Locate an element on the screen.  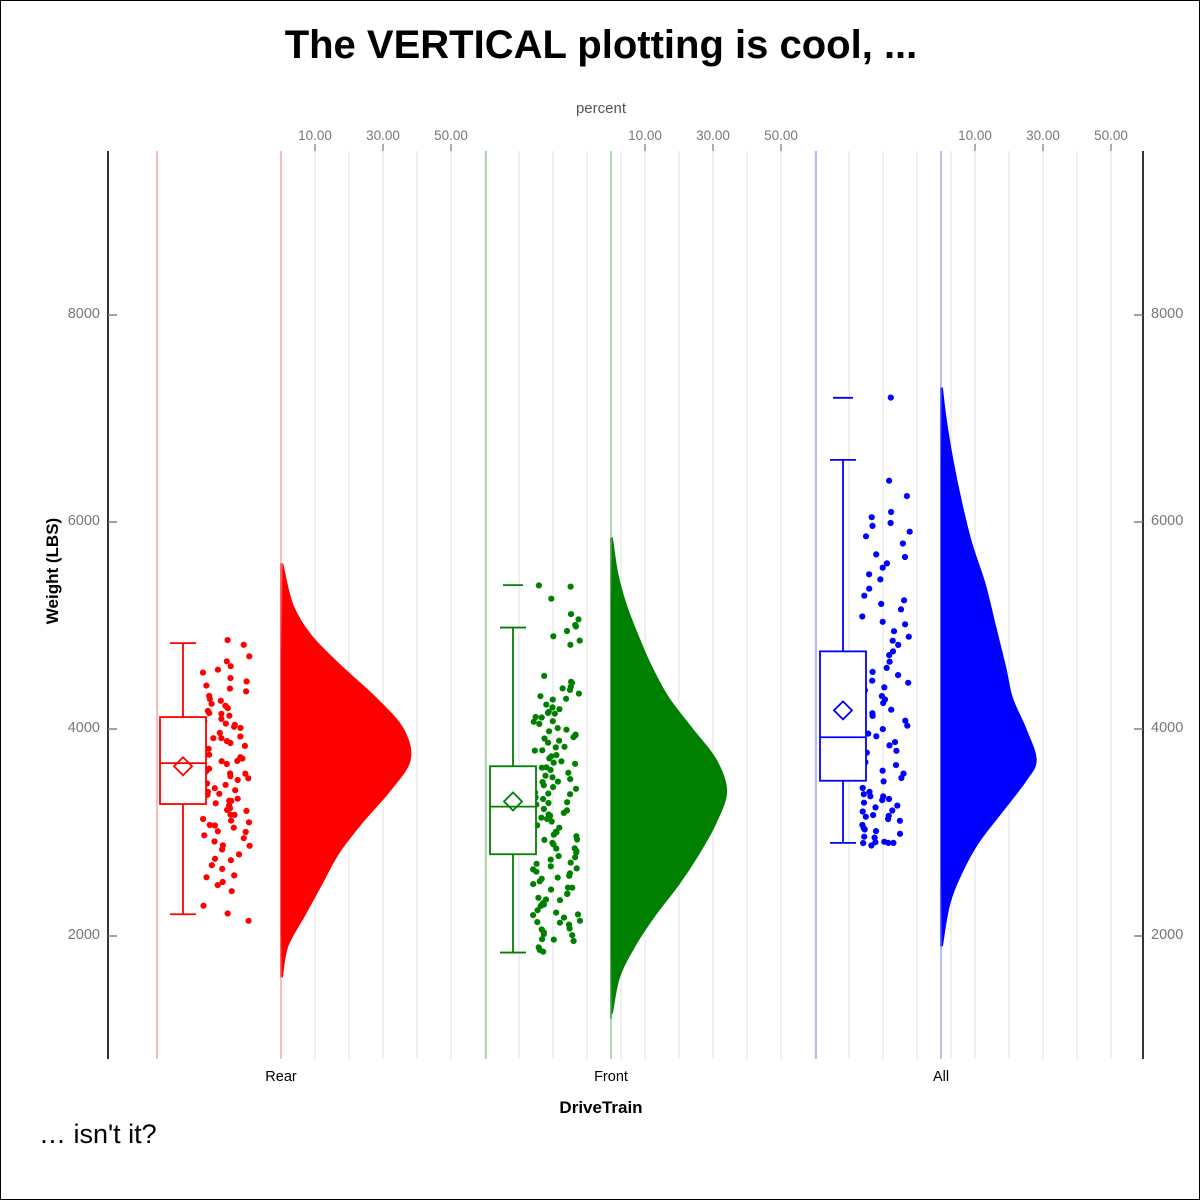
box-iqr is located at coordinates (183, 760).